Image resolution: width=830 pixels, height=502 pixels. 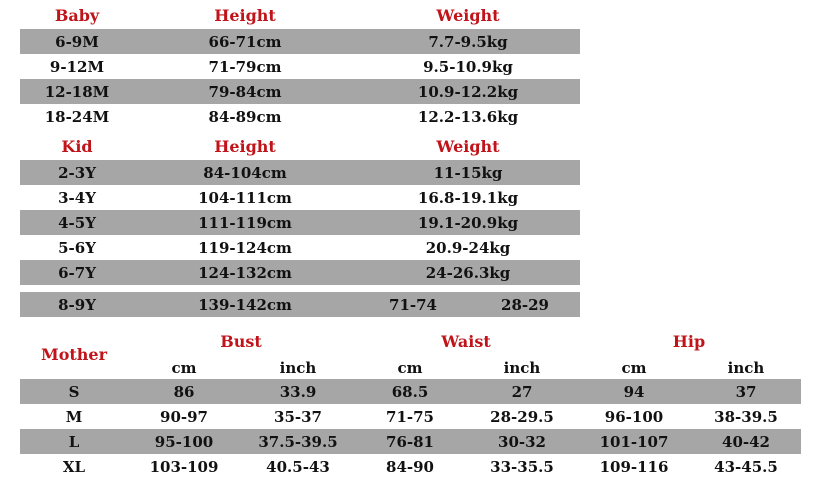 What do you see at coordinates (468, 117) in the screenshot?
I see `weight-cell: 12.2-13.6kg` at bounding box center [468, 117].